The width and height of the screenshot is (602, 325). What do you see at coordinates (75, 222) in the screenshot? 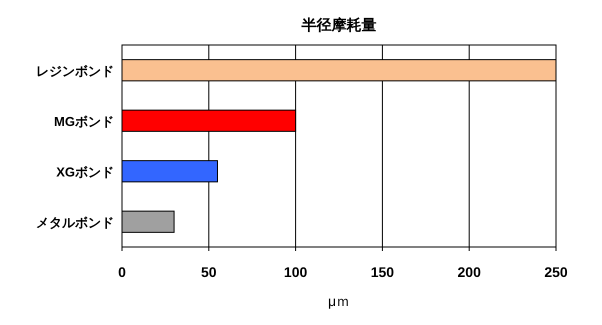
I see `y-tick-label: メタルボンド` at bounding box center [75, 222].